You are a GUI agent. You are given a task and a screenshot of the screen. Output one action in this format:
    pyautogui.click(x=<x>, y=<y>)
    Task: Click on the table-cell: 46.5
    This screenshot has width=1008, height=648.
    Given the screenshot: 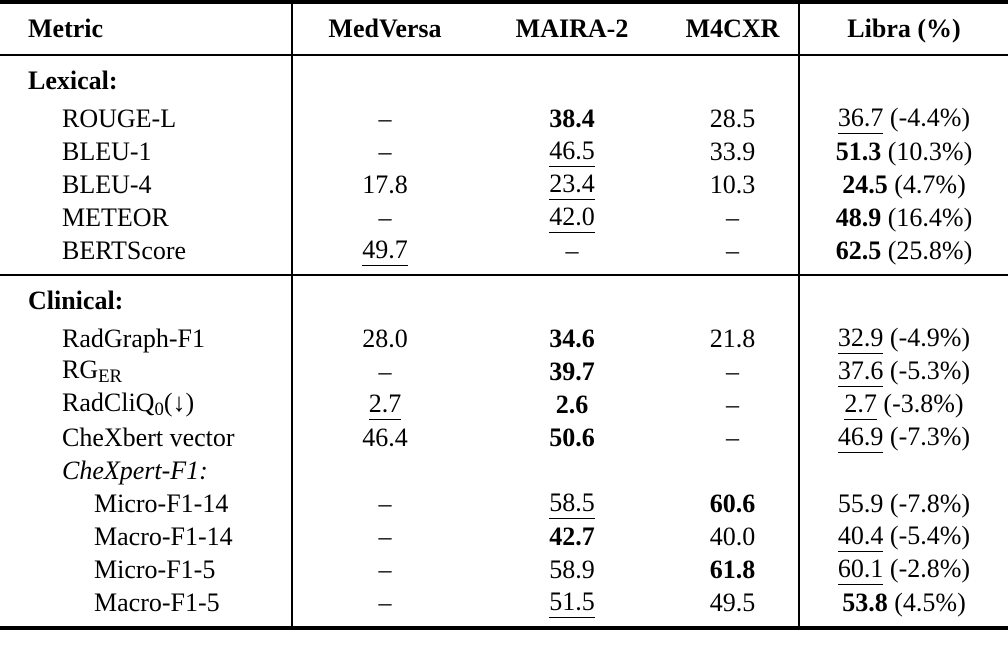 What is the action you would take?
    pyautogui.click(x=572, y=151)
    